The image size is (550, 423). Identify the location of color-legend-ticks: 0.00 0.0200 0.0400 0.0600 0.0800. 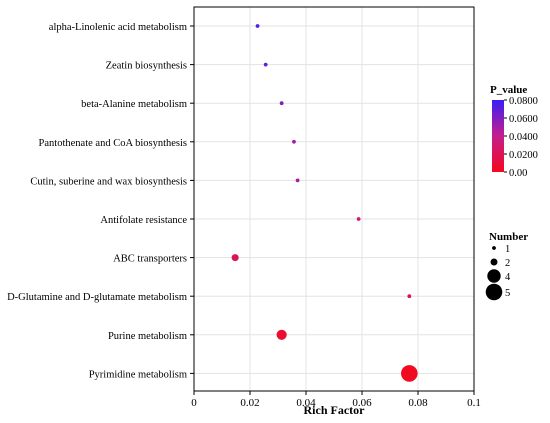
(521, 137).